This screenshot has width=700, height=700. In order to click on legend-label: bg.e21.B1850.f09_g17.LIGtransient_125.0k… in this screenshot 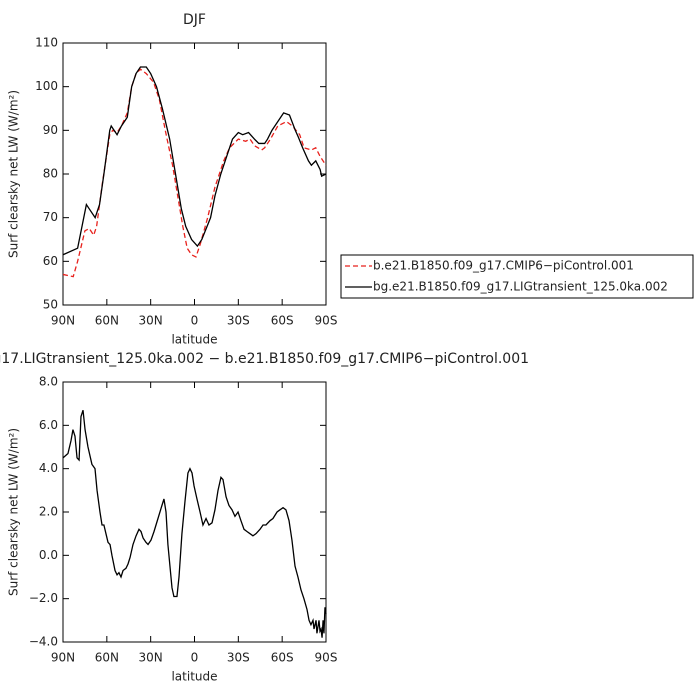, I will do `click(520, 287)`.